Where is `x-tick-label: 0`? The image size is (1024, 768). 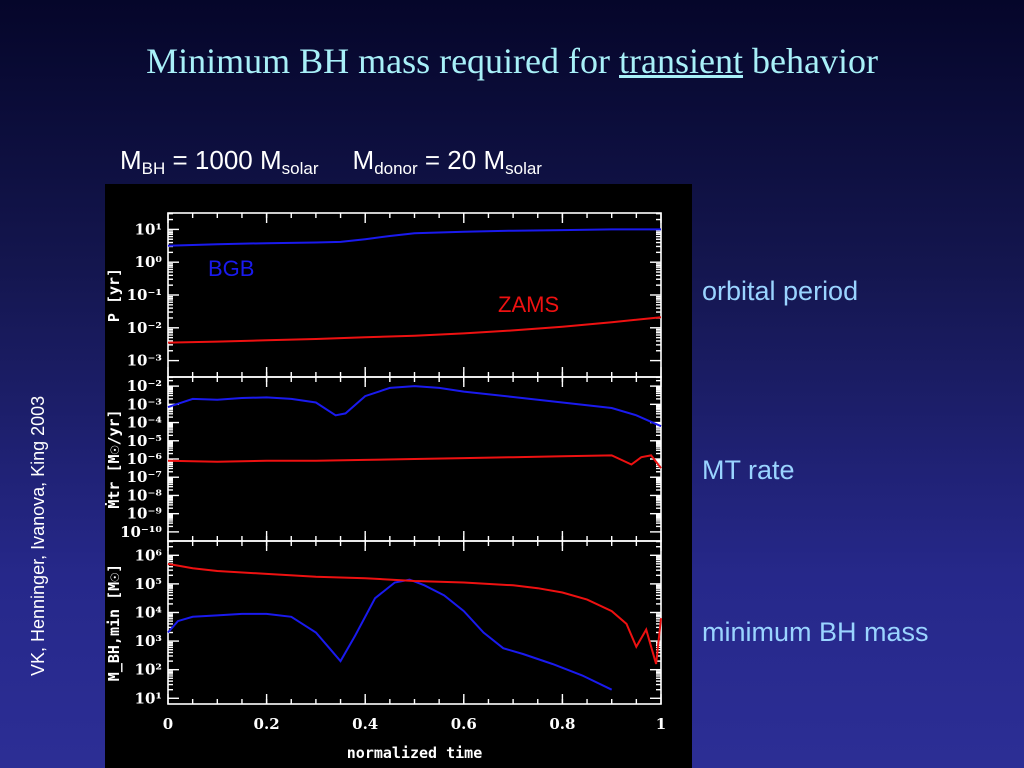 x-tick-label: 0 is located at coordinates (168, 724).